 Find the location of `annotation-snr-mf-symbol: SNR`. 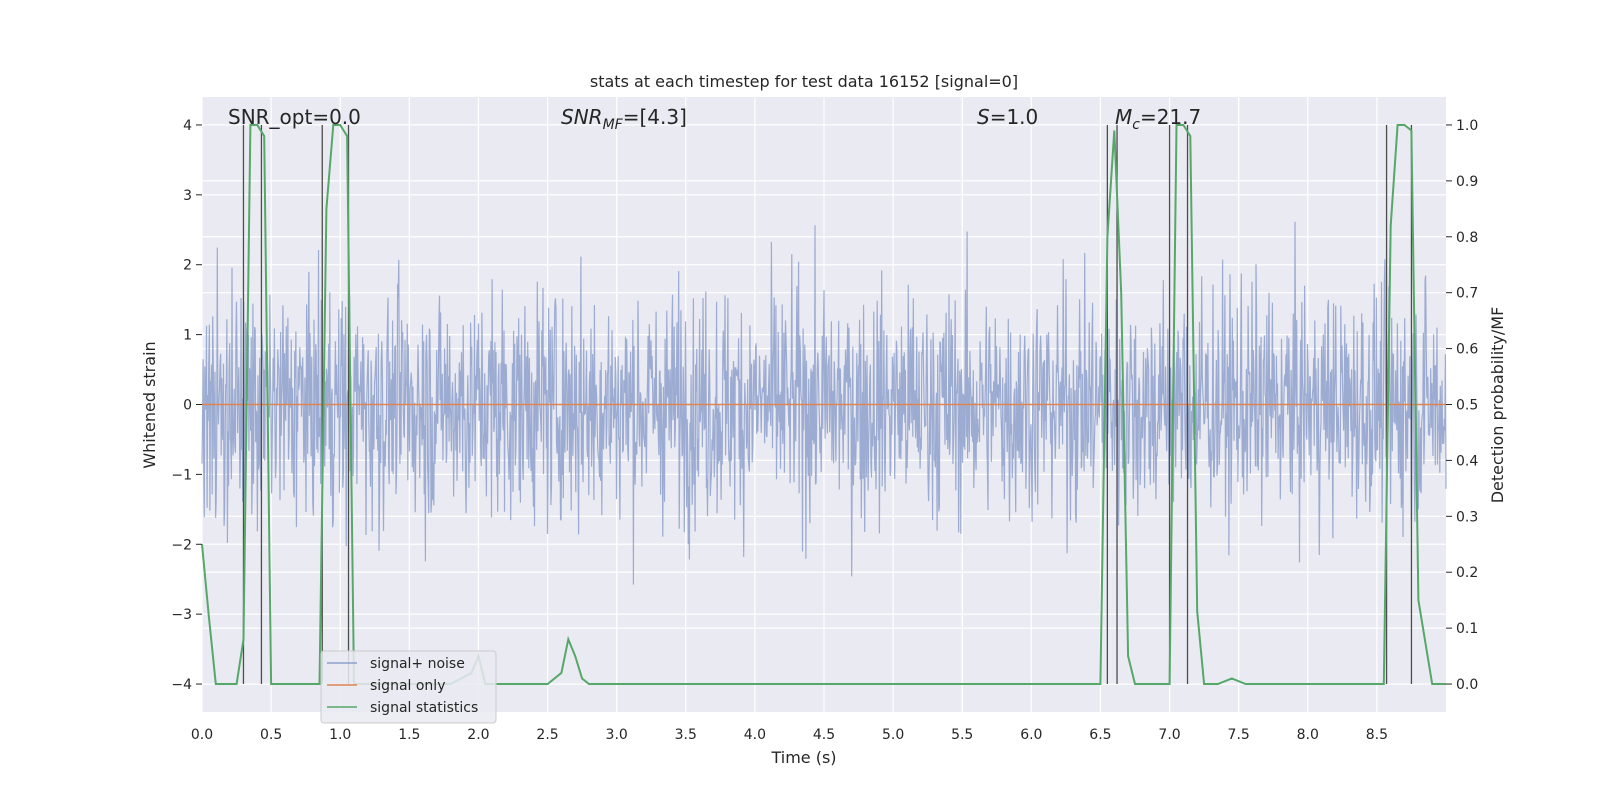

annotation-snr-mf-symbol: SNR is located at coordinates (582, 117).